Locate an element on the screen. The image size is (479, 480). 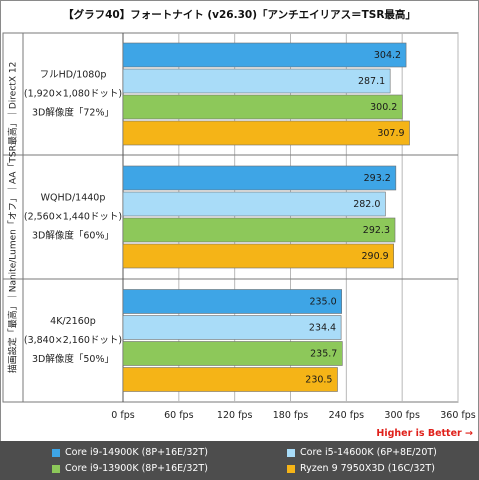
x-tick-label: 300 fps is located at coordinates (402, 415).